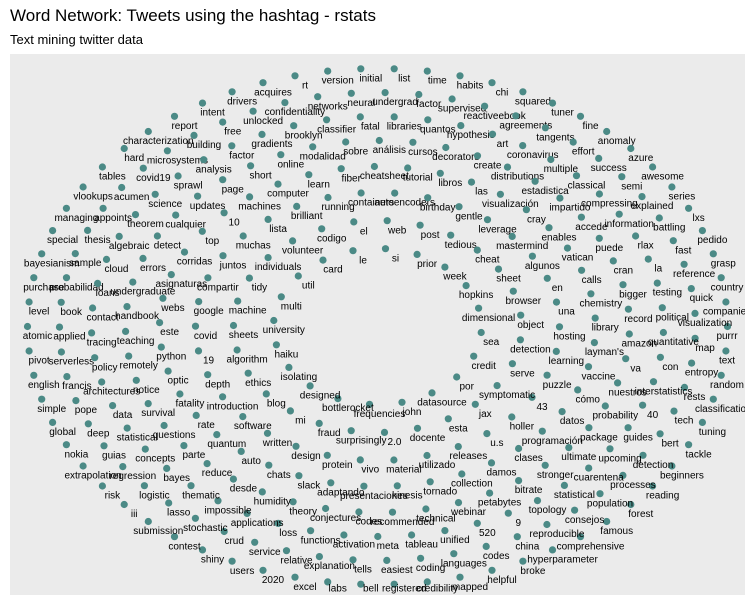 The height and width of the screenshot is (600, 751). What do you see at coordinates (522, 246) in the screenshot?
I see `node-label: mastermind` at bounding box center [522, 246].